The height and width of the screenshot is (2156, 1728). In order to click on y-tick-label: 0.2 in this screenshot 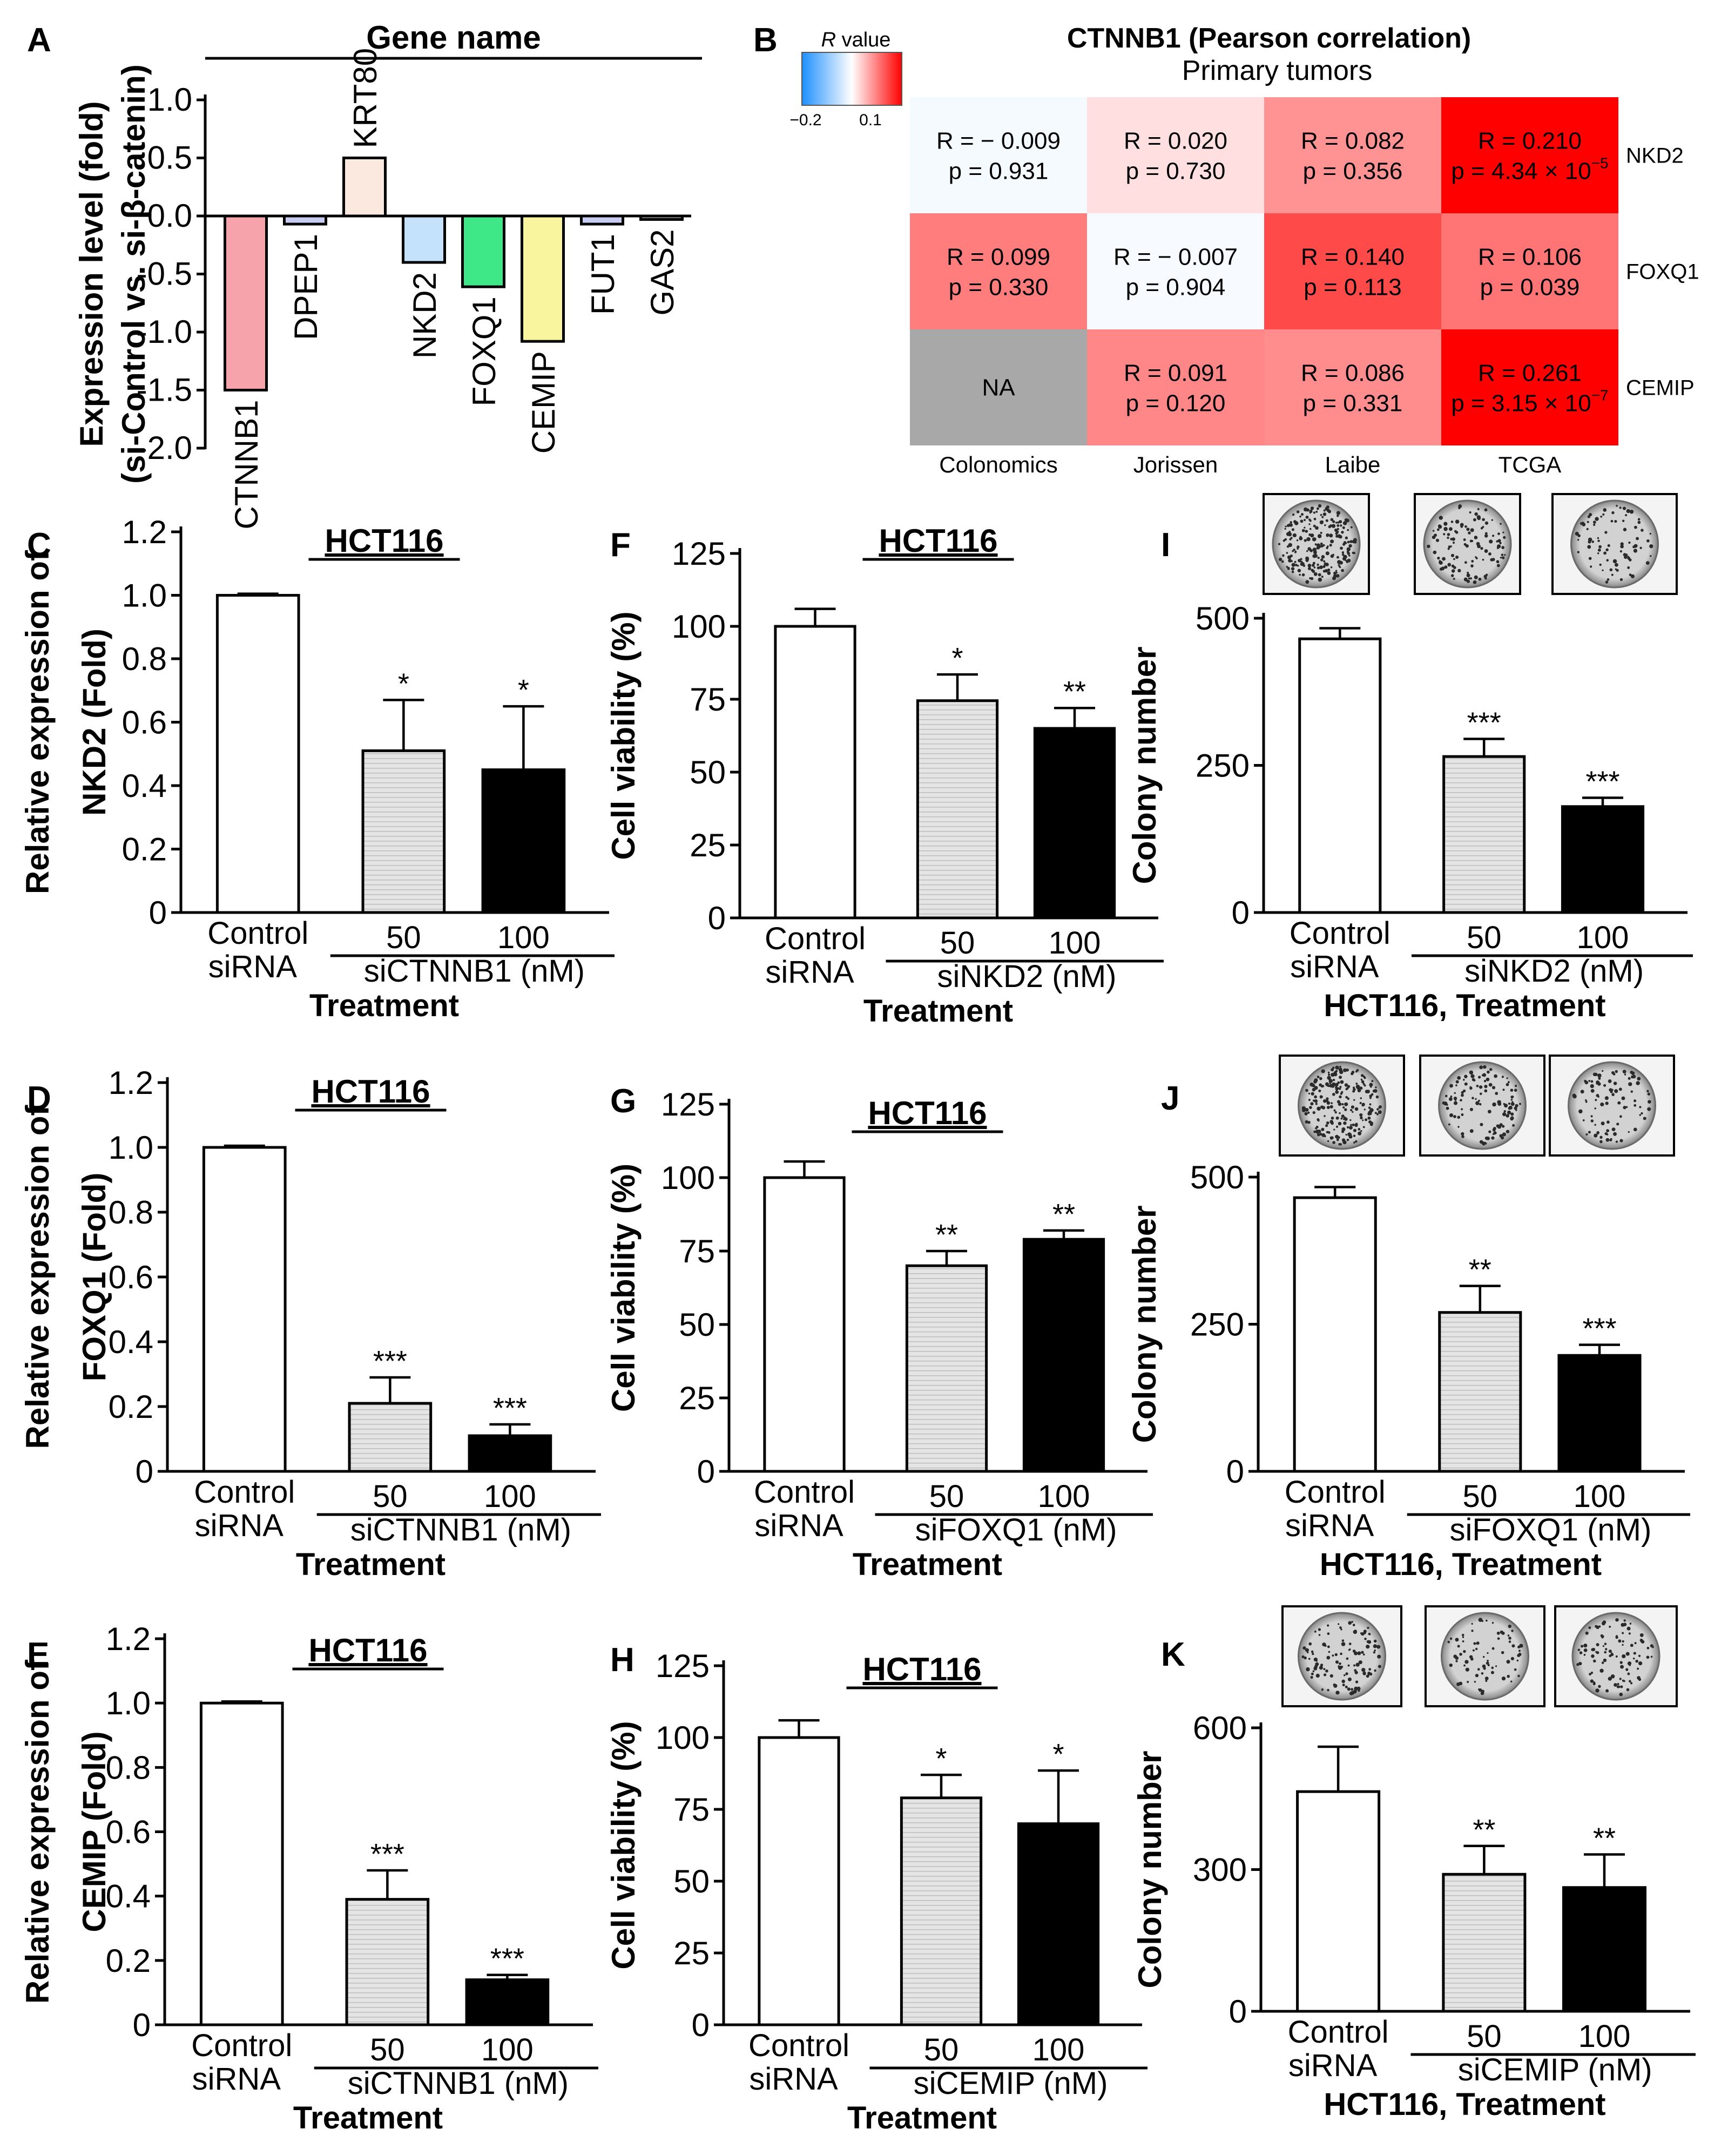, I will do `click(145, 850)`.